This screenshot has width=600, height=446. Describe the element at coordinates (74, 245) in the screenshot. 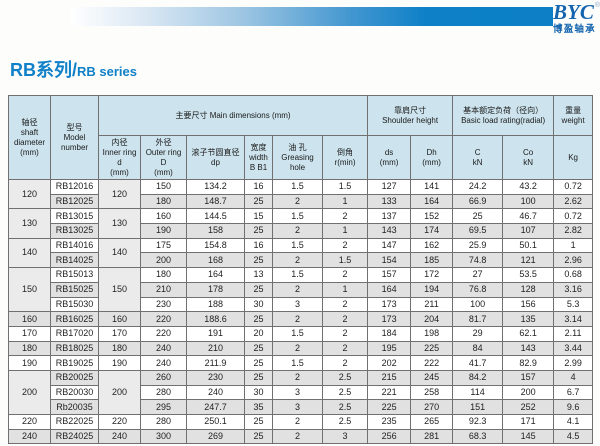

I see `cell-model: RB14016` at that location.